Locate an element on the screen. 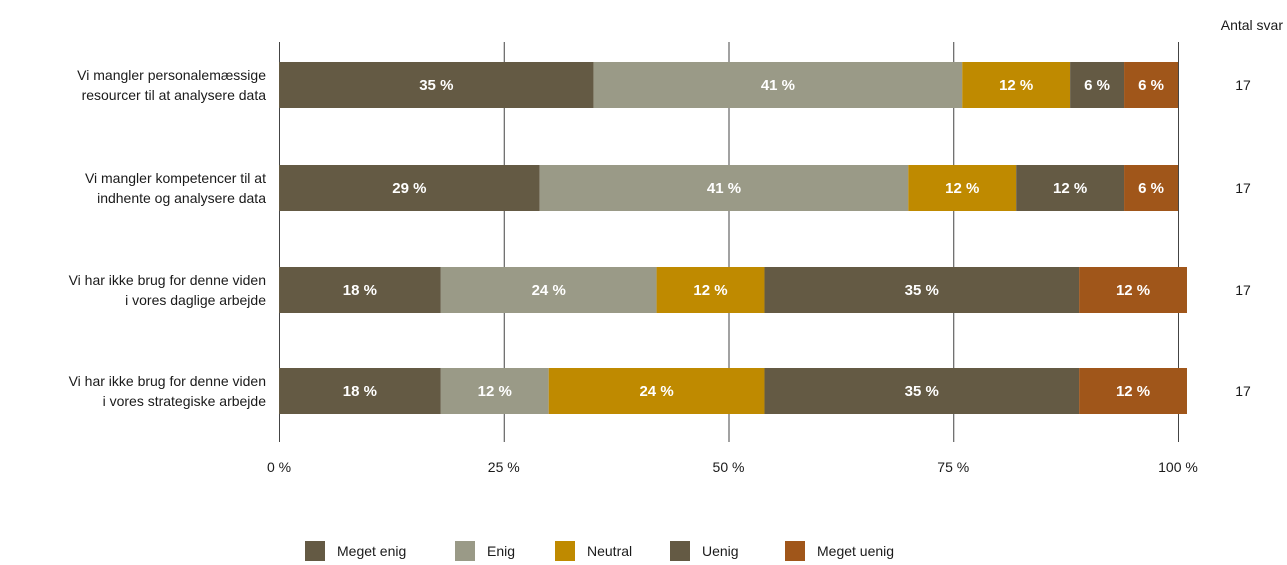 This screenshot has height=565, width=1287. bar-segment-row1-meget-enig is located at coordinates (436, 85).